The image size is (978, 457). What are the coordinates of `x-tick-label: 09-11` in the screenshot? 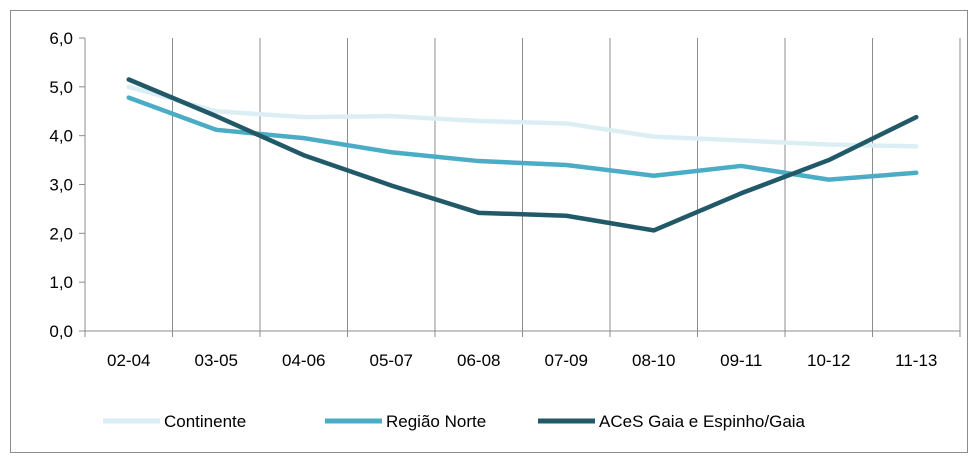 It's located at (741, 360).